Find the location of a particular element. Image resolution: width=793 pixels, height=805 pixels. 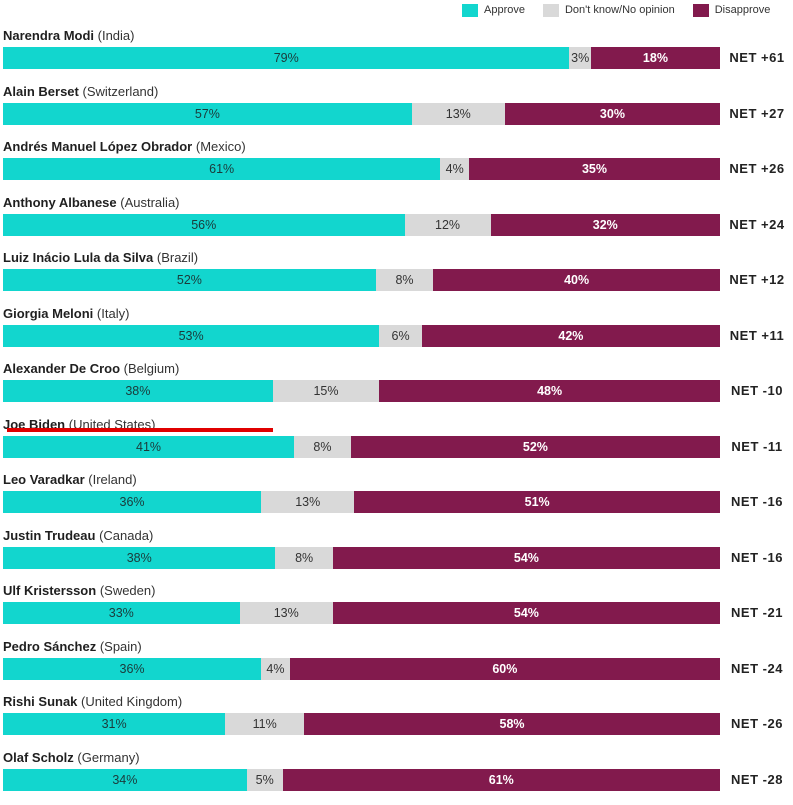

approve-segment: 34% is located at coordinates (125, 779).